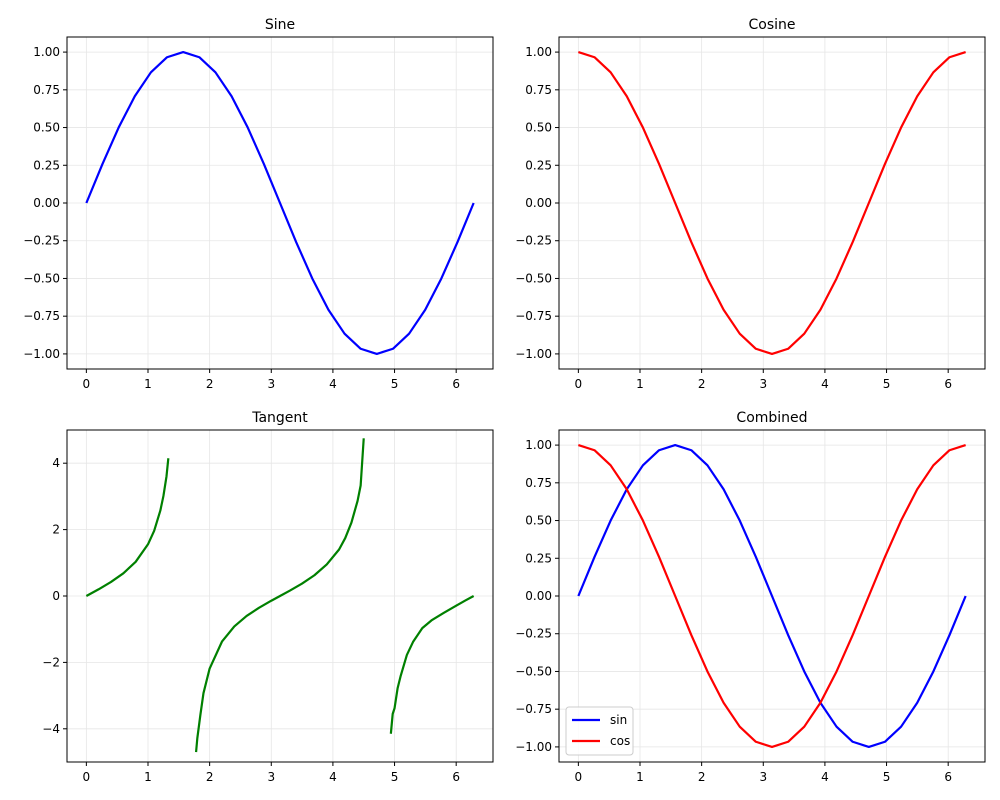 The width and height of the screenshot is (1000, 800). I want to click on series-line-cos, so click(772, 596).